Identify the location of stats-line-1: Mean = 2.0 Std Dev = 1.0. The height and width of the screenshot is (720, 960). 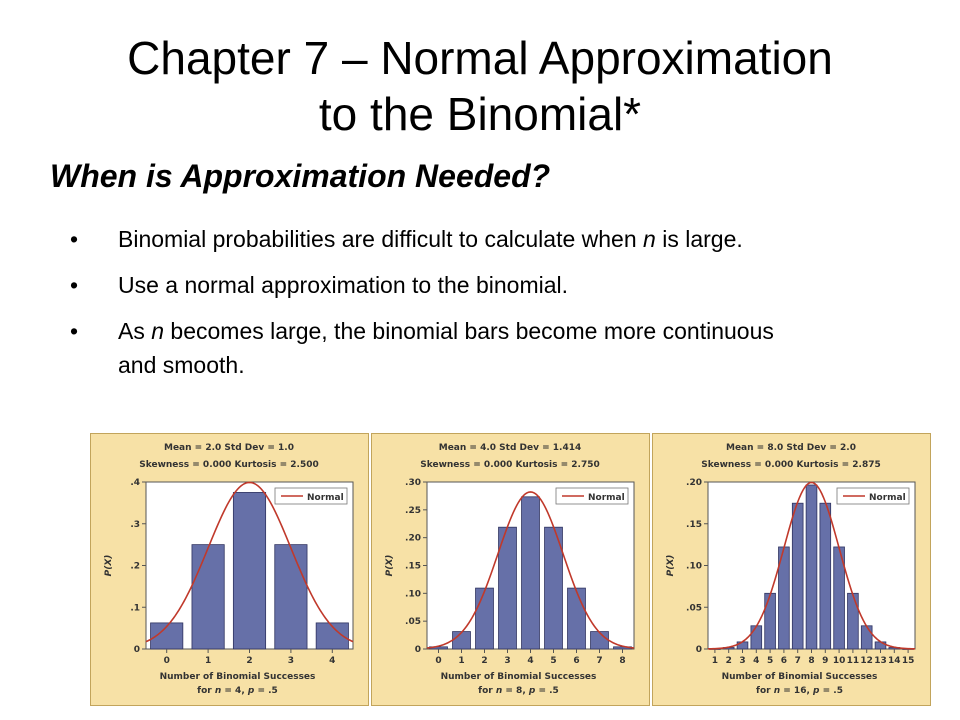
(229, 448).